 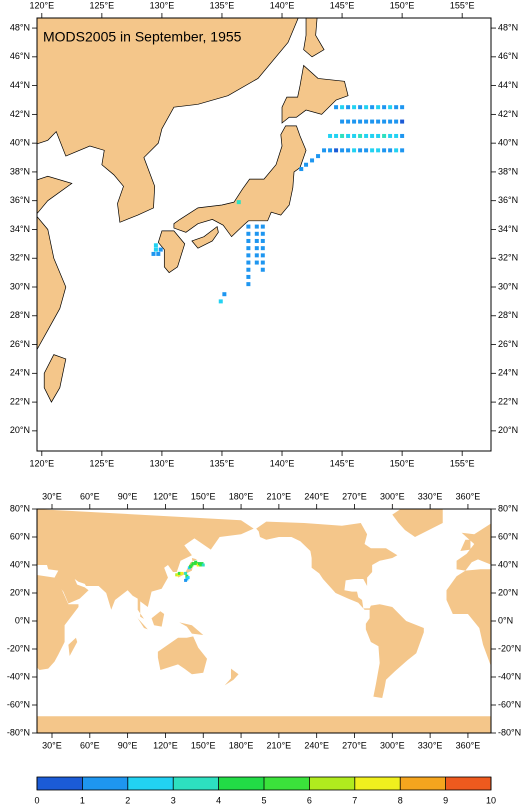 What do you see at coordinates (142, 37) in the screenshot?
I see `map-title: MODS2005 in September, 1955` at bounding box center [142, 37].